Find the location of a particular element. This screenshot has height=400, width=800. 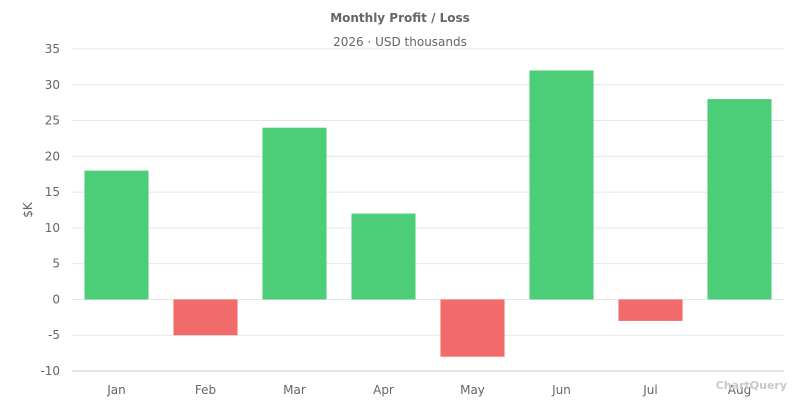

bar-jun is located at coordinates (561, 185).